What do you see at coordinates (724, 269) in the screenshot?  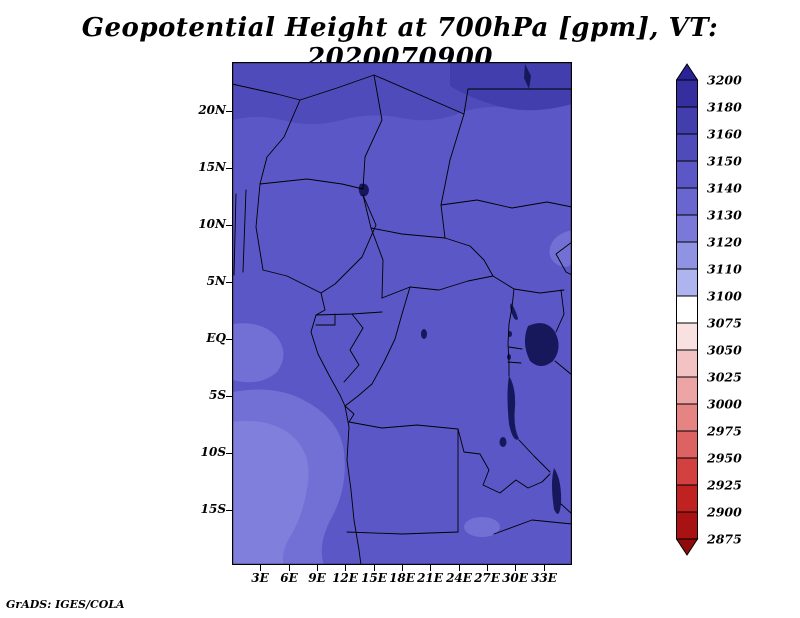 I see `colorbar-label-3110: 3110` at bounding box center [724, 269].